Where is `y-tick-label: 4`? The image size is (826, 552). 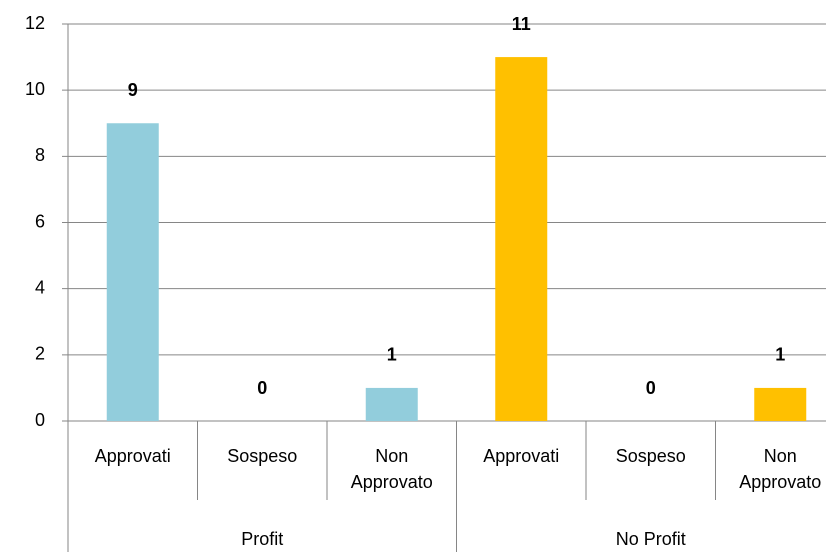 y-tick-label: 4 is located at coordinates (40, 287).